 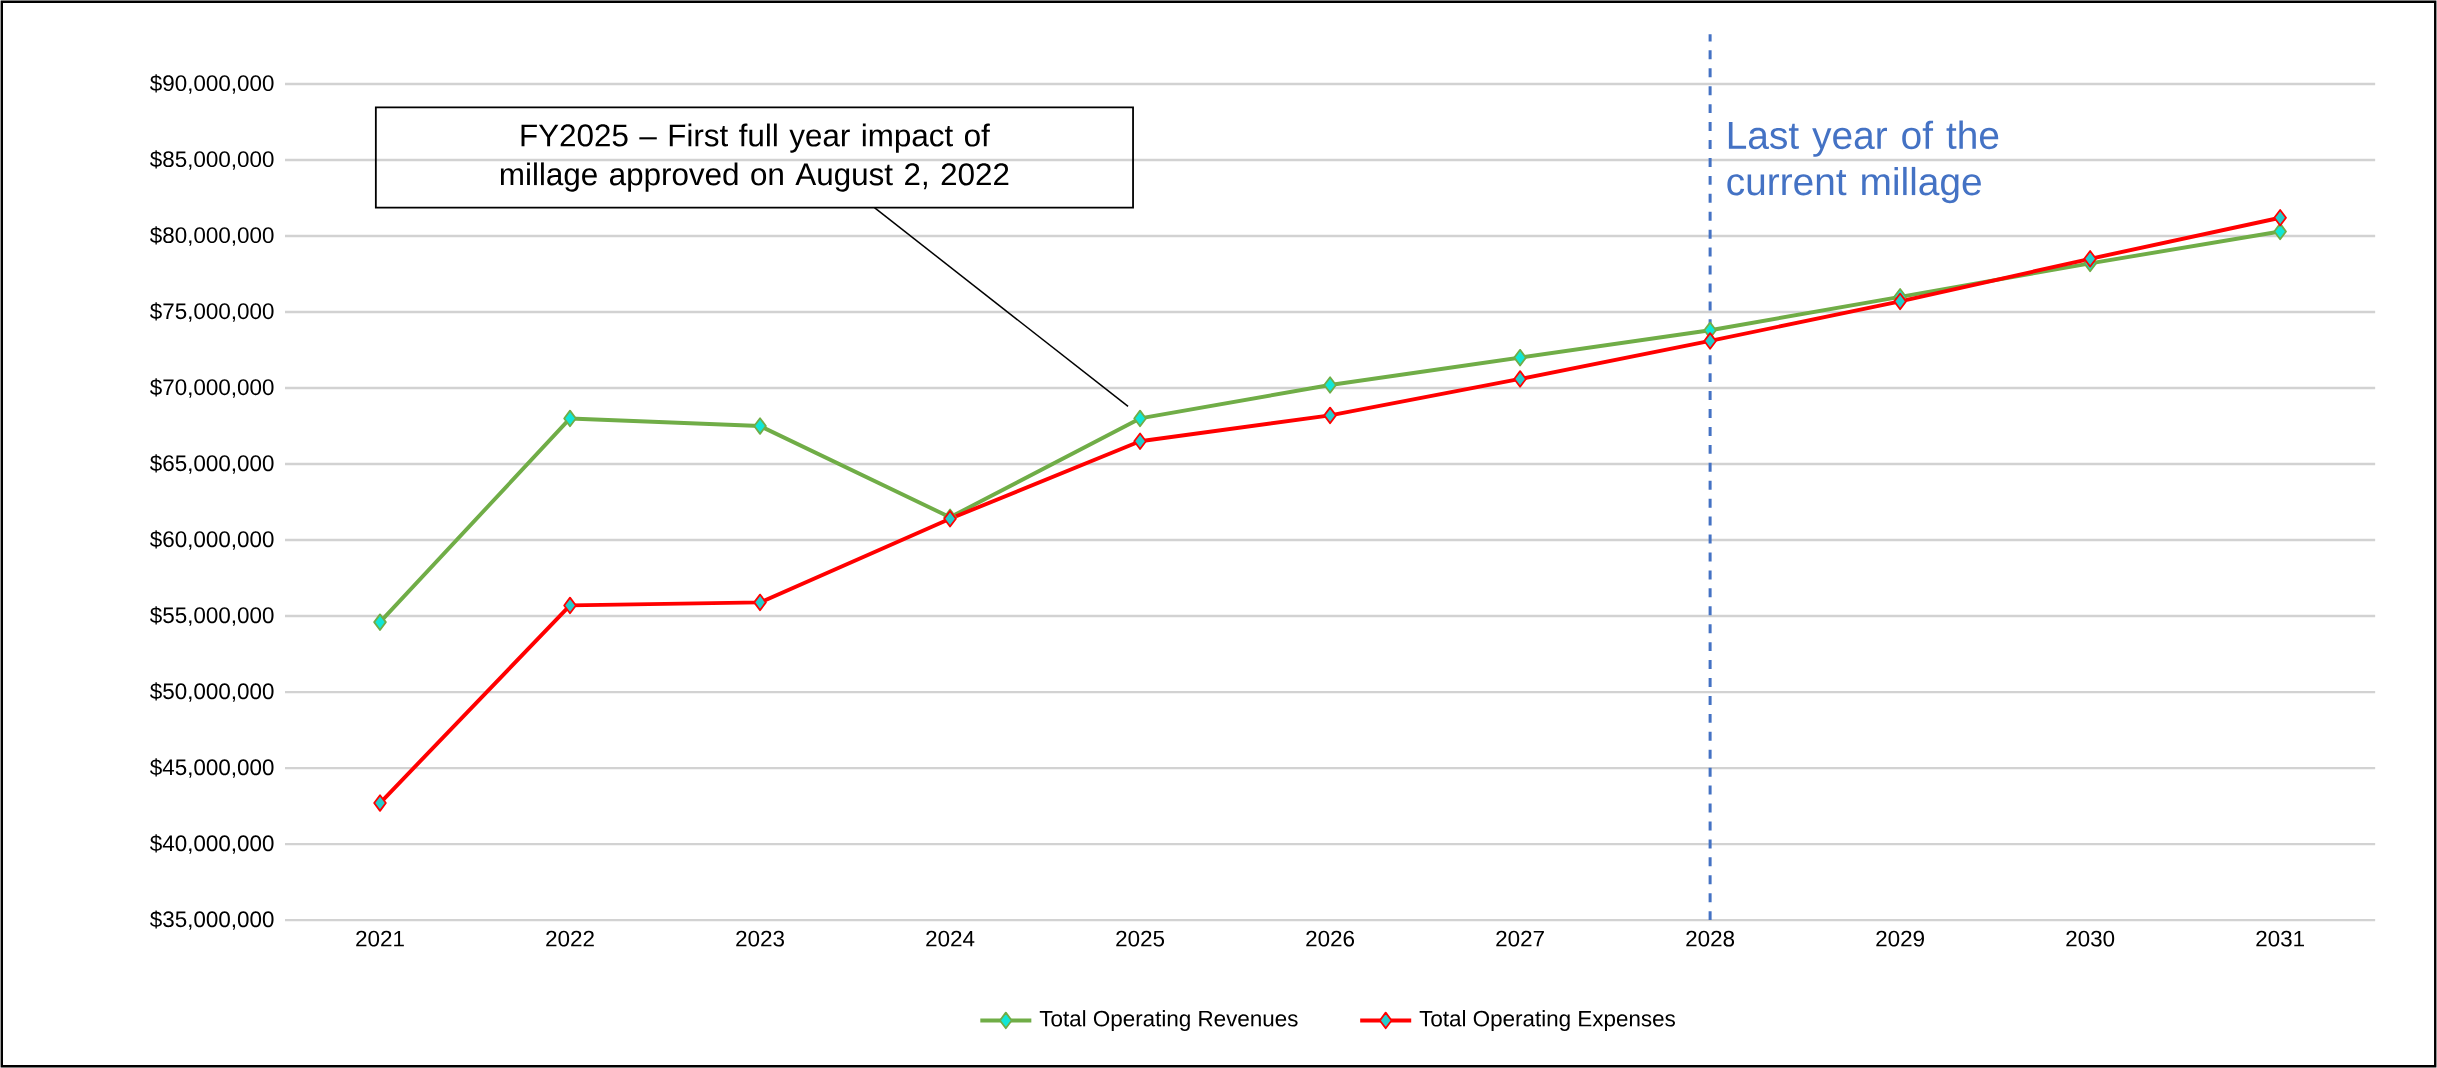 I want to click on x-tick-label: 2025, so click(x=1140, y=938).